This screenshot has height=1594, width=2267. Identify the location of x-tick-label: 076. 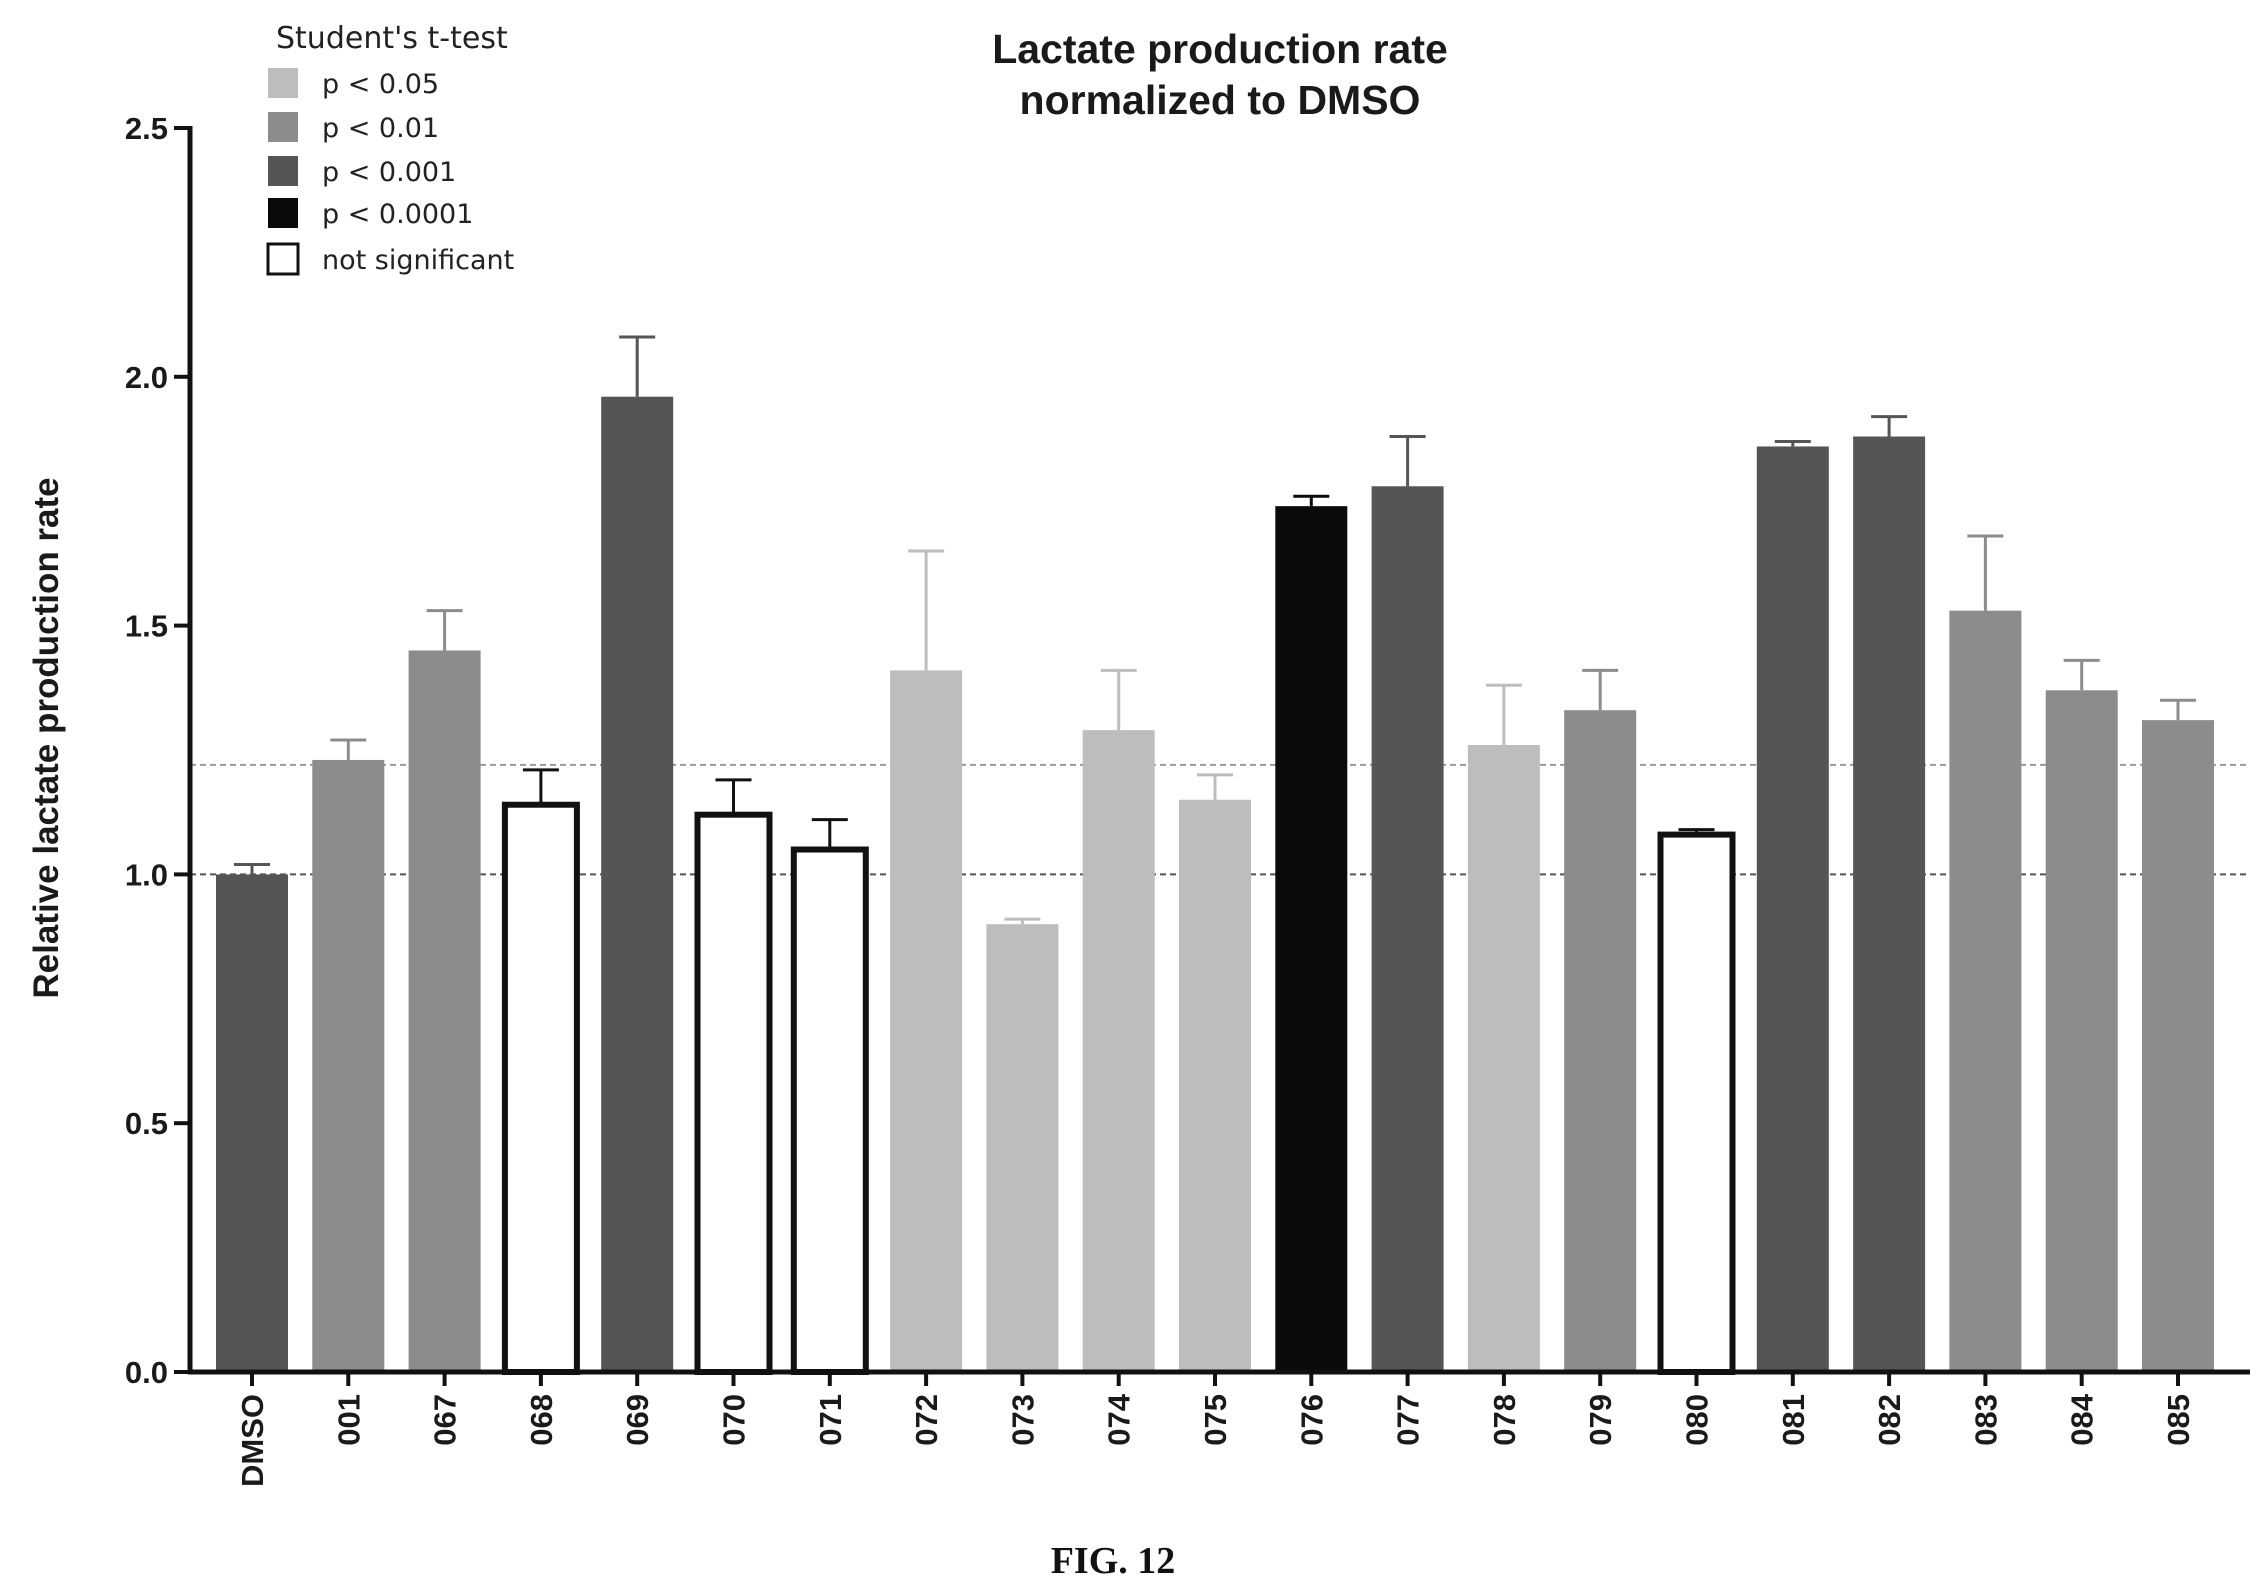
(1311, 1420).